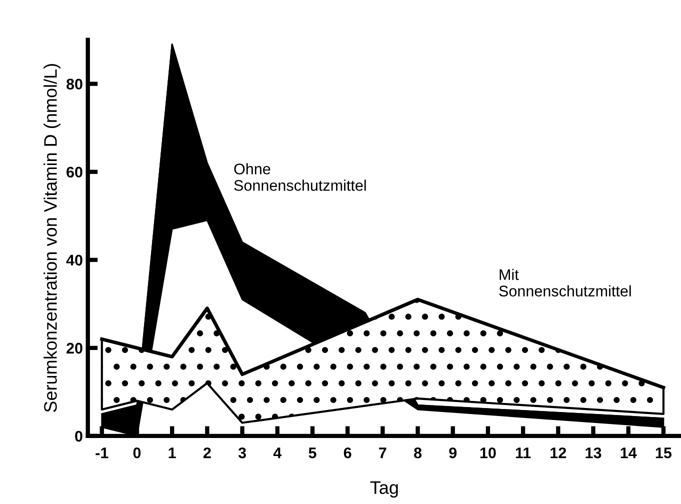 This screenshot has height=504, width=681. I want to click on x-tick-label: 3, so click(242, 452).